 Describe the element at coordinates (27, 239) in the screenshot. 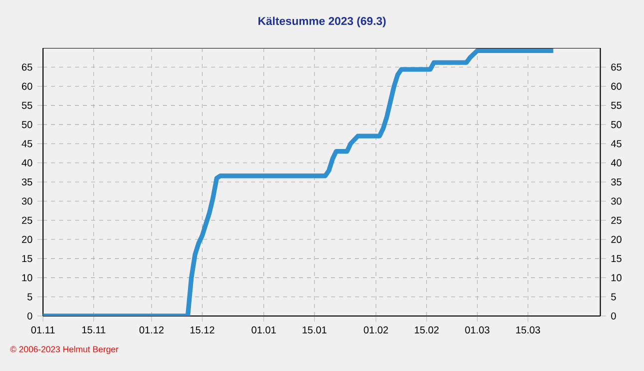

I see `y-tick-label: 20` at that location.